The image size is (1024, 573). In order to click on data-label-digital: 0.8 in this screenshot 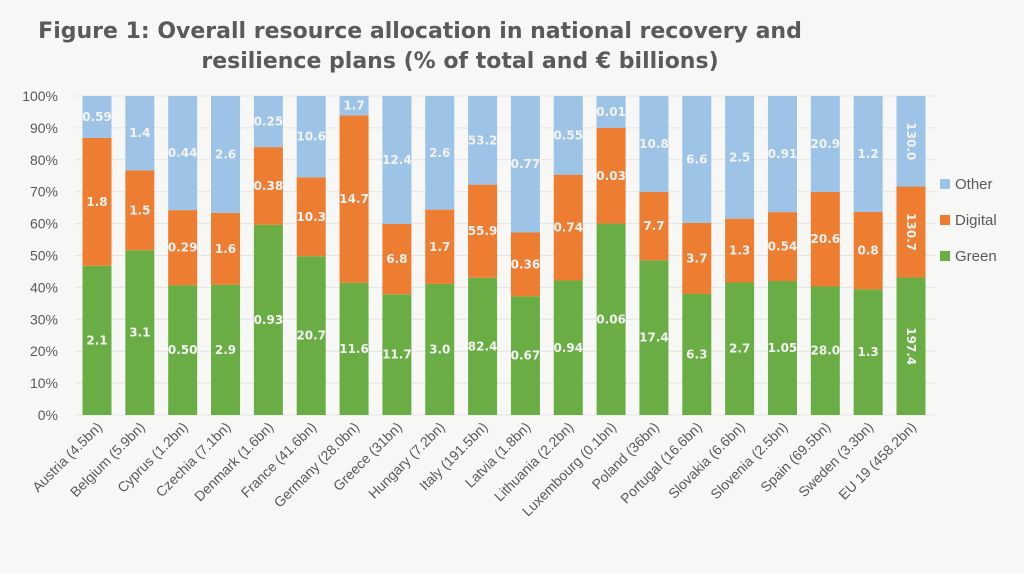, I will do `click(868, 251)`.